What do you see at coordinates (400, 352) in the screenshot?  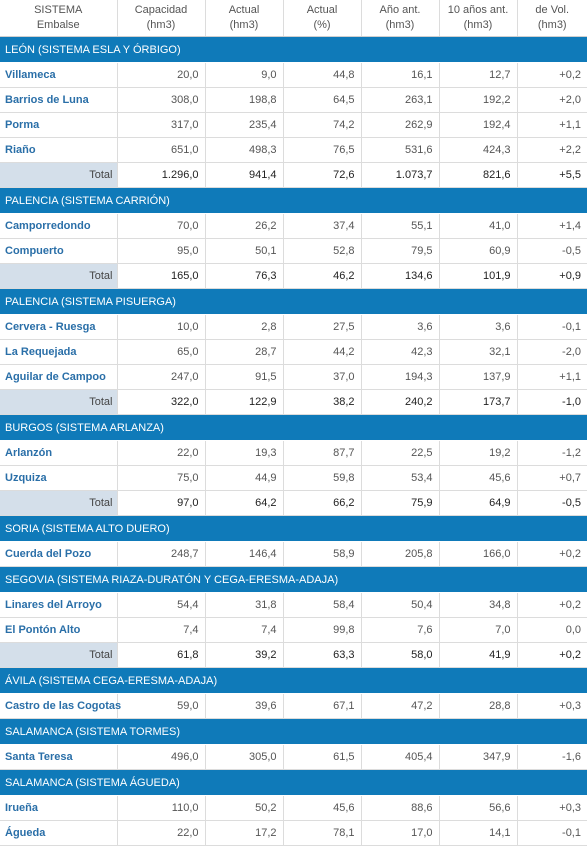 I see `table-cell: 42,3` at bounding box center [400, 352].